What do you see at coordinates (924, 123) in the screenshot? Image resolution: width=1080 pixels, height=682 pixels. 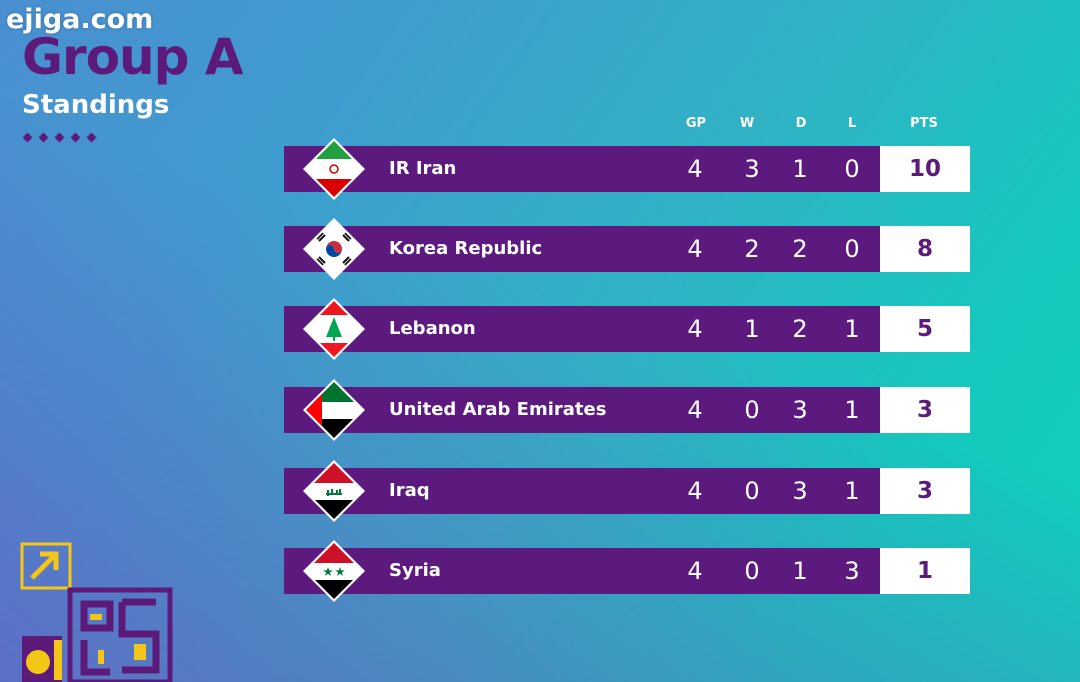 I see `col-header-pts: PTS` at bounding box center [924, 123].